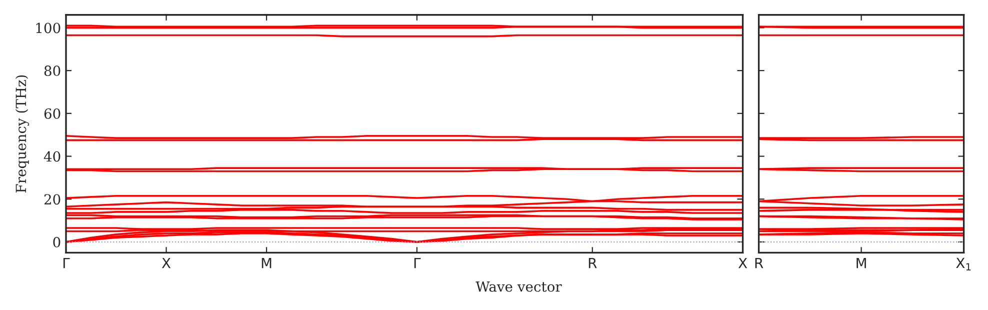 This screenshot has height=310, width=988. What do you see at coordinates (48, 28) in the screenshot?
I see `y-tick-label: 100` at bounding box center [48, 28].